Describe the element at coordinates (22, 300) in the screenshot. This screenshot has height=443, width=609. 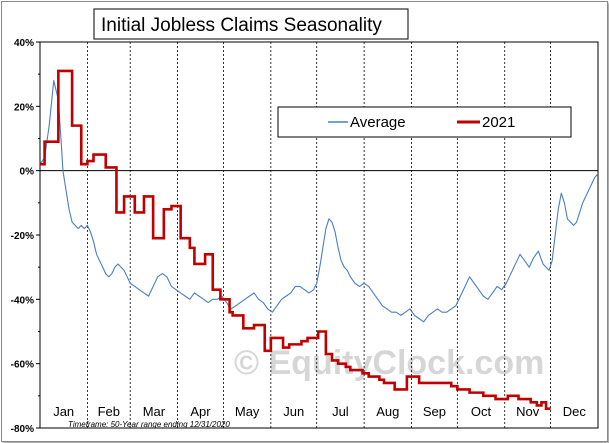
I see `y-tick-label: -40%` at that location.